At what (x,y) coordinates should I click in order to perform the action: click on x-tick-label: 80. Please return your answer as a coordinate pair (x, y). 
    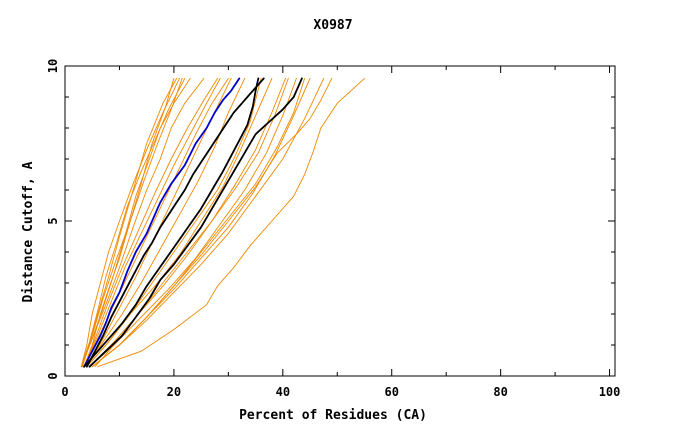
    Looking at the image, I should click on (500, 392).